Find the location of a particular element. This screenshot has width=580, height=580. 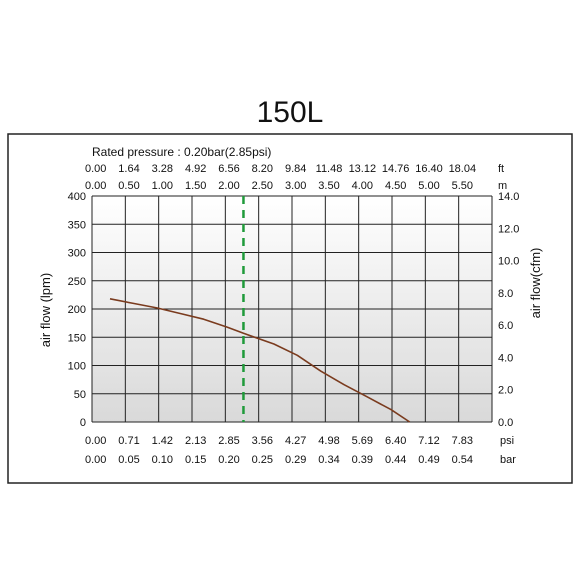

bottom-unit-bar: bar is located at coordinates (508, 460).